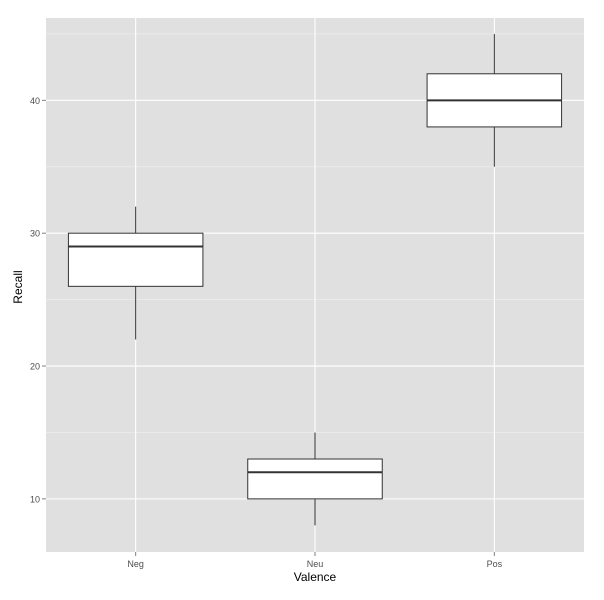  I want to click on box-neg, so click(135, 273).